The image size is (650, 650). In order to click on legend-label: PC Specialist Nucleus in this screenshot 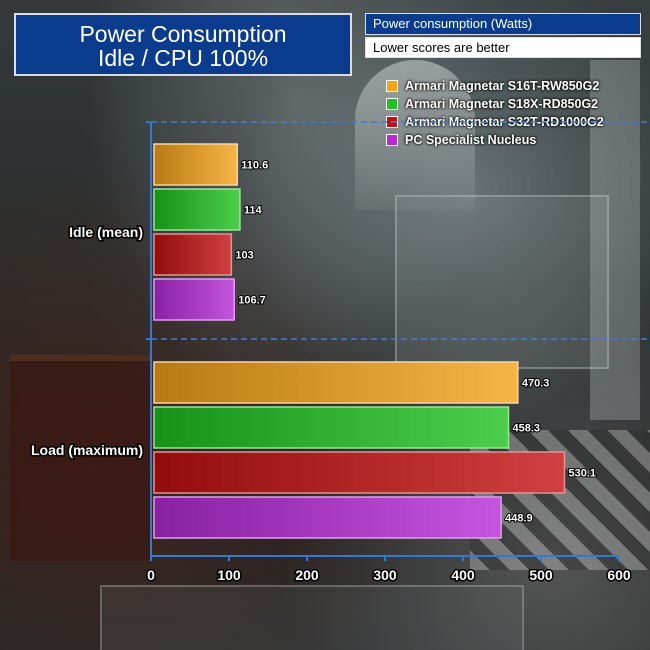, I will do `click(471, 140)`.